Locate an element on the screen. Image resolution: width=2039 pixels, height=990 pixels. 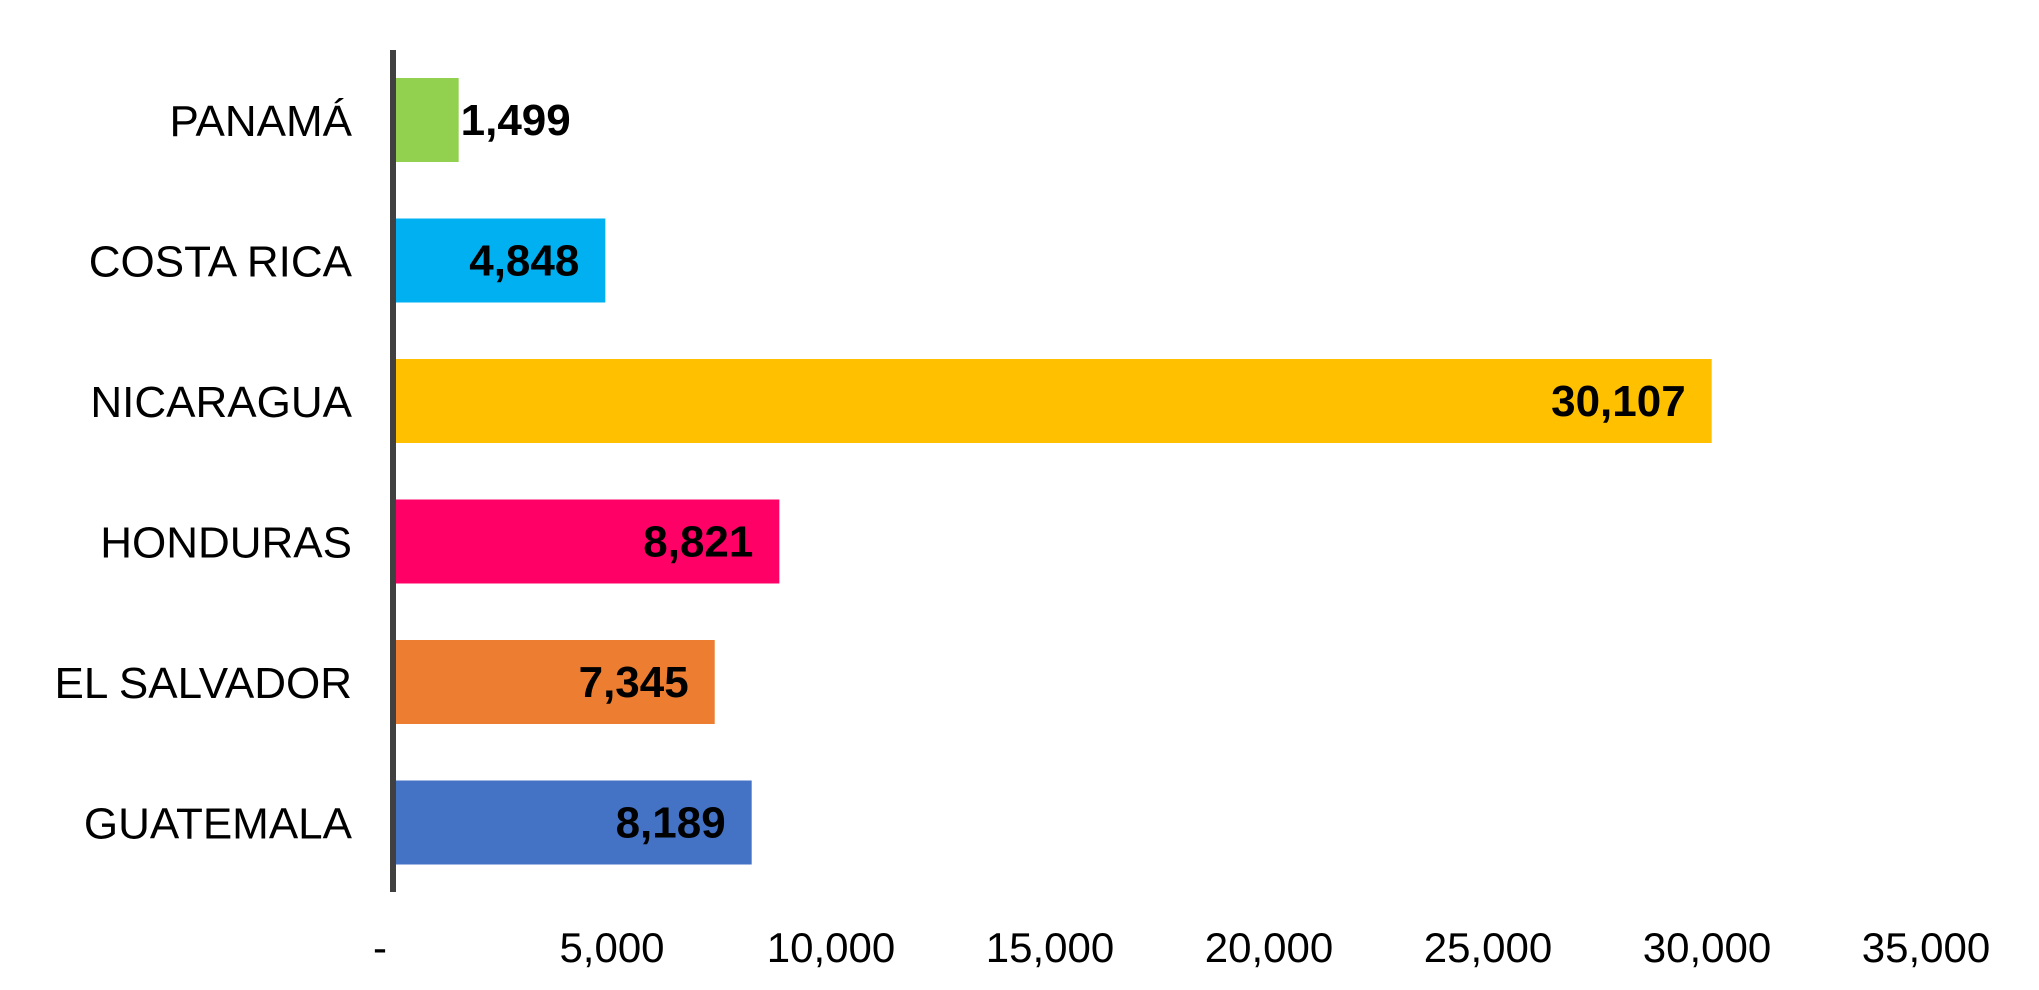
data-label: 8,189 is located at coordinates (671, 823).